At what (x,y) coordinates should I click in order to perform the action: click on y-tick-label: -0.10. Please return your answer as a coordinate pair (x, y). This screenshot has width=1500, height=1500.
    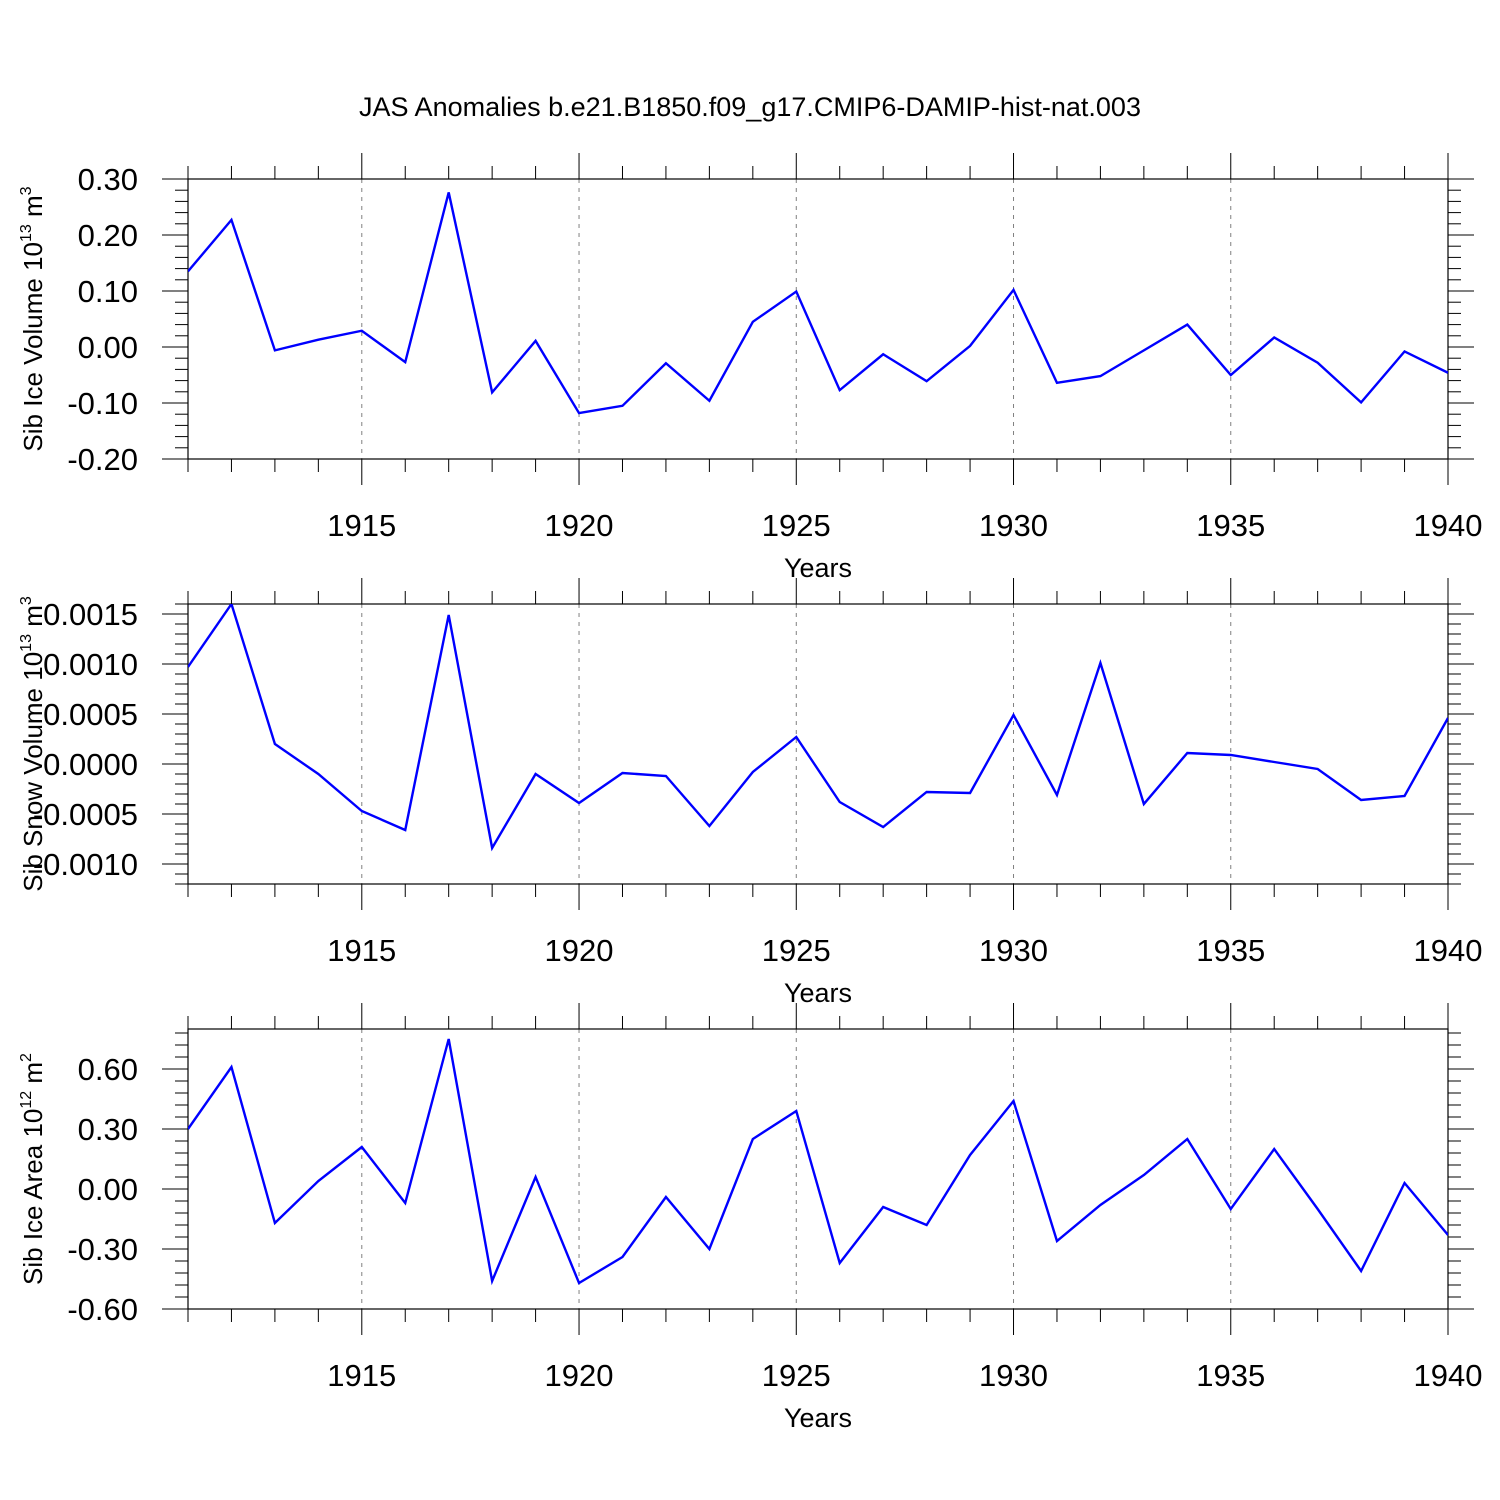
    Looking at the image, I should click on (102, 403).